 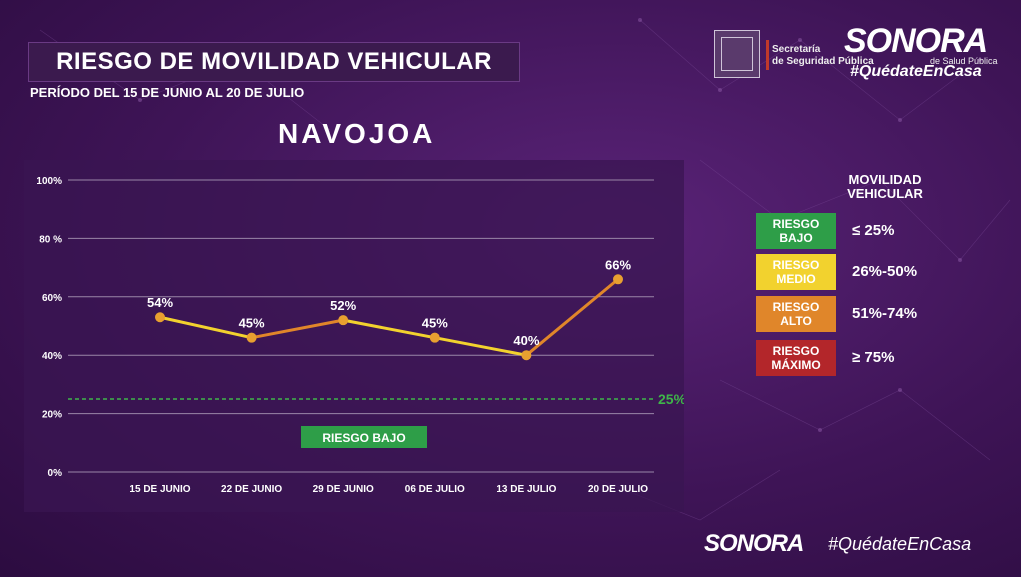 I want to click on risk-badge-máximo: RIESGO MÁXIMO, so click(x=796, y=358).